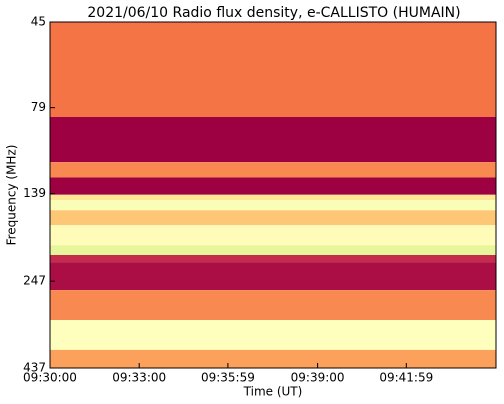 Image resolution: width=504 pixels, height=404 pixels. I want to click on x-tick-label: 09:41:59, so click(406, 378).